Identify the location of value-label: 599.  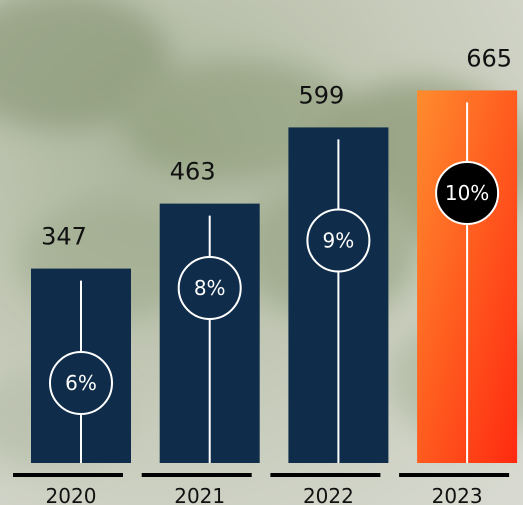
(321, 95).